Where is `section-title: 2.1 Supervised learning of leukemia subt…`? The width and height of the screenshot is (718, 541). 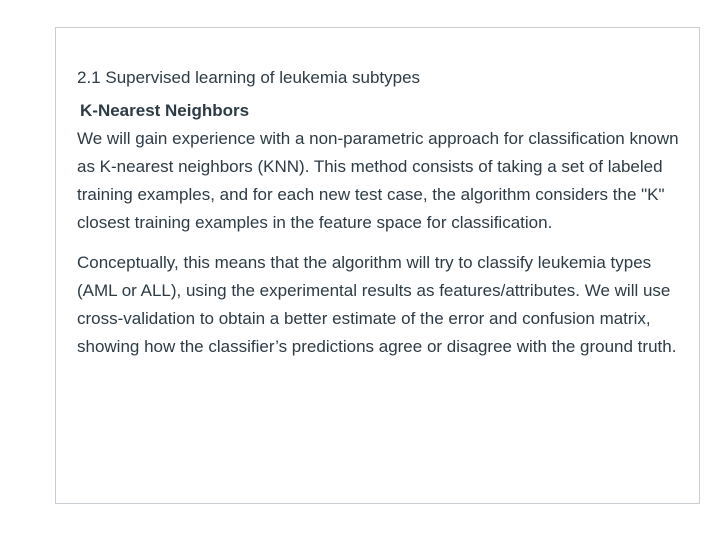 section-title: 2.1 Supervised learning of leukemia subt… is located at coordinates (249, 77).